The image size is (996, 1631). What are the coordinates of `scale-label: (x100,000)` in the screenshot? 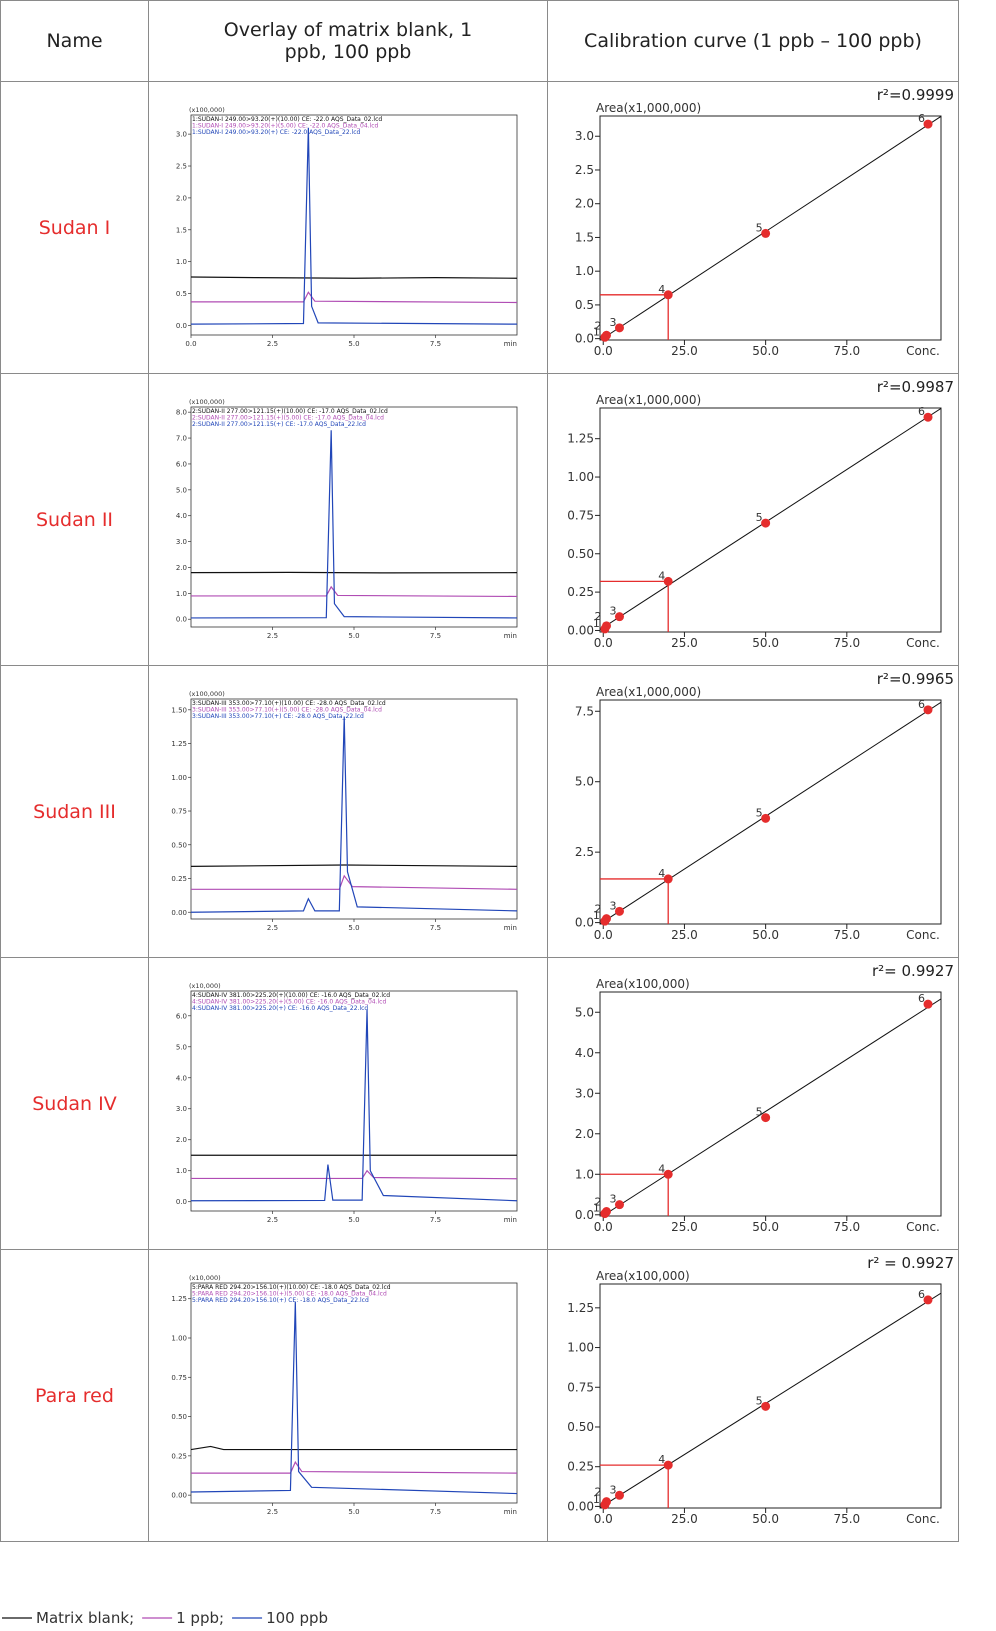 It's located at (207, 110).